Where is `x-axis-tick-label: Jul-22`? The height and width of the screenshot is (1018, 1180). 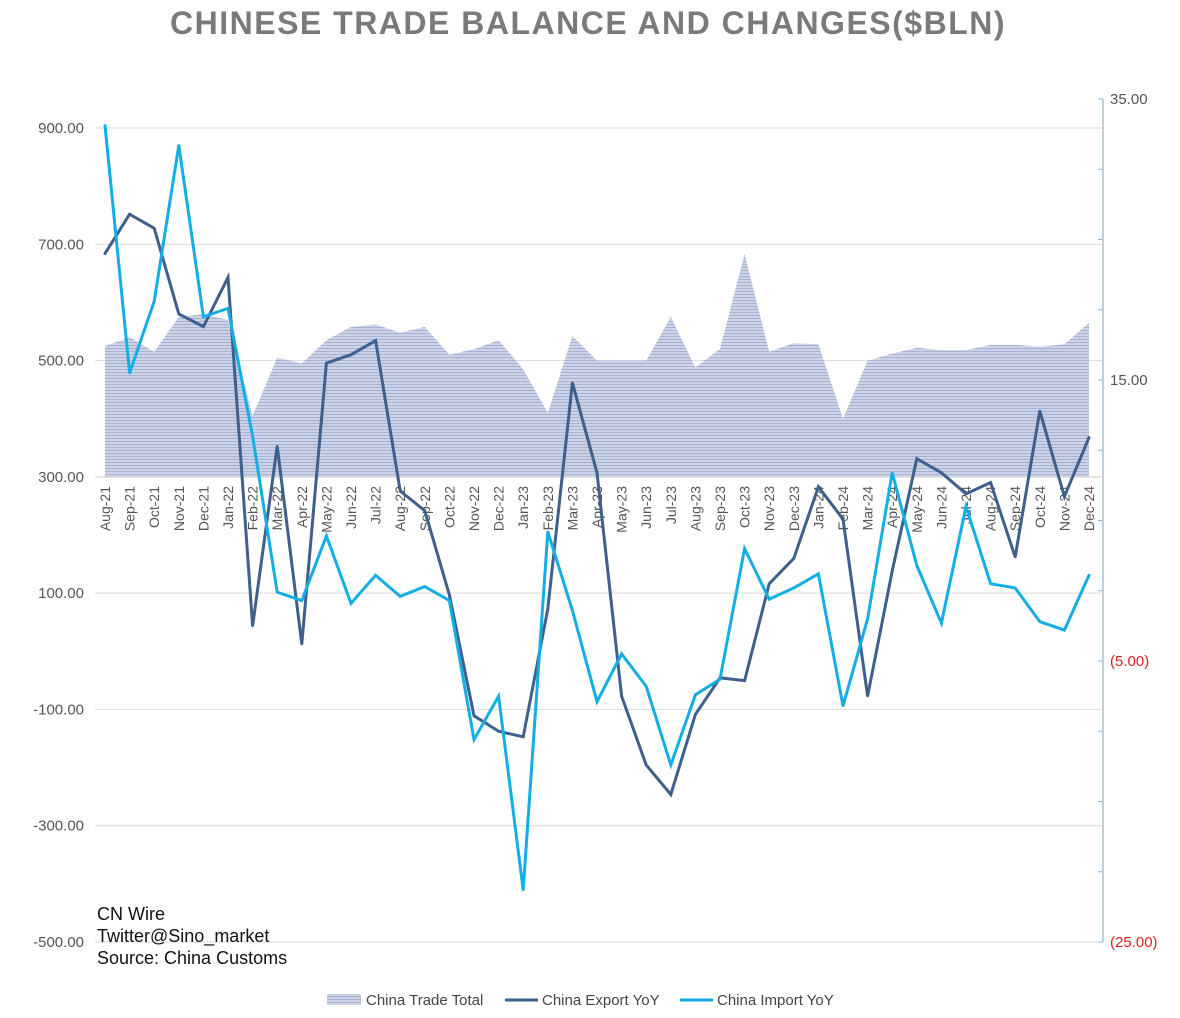
x-axis-tick-label: Jul-22 is located at coordinates (376, 505).